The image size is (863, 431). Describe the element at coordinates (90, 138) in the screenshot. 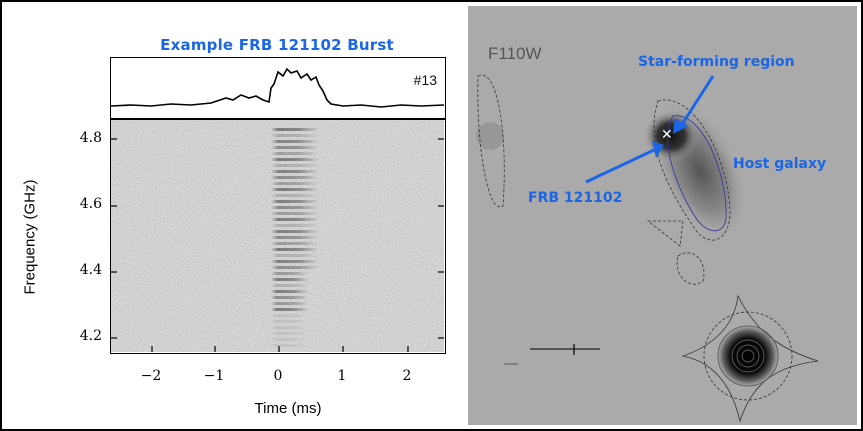

I see `y-tick-label: 4.8` at that location.